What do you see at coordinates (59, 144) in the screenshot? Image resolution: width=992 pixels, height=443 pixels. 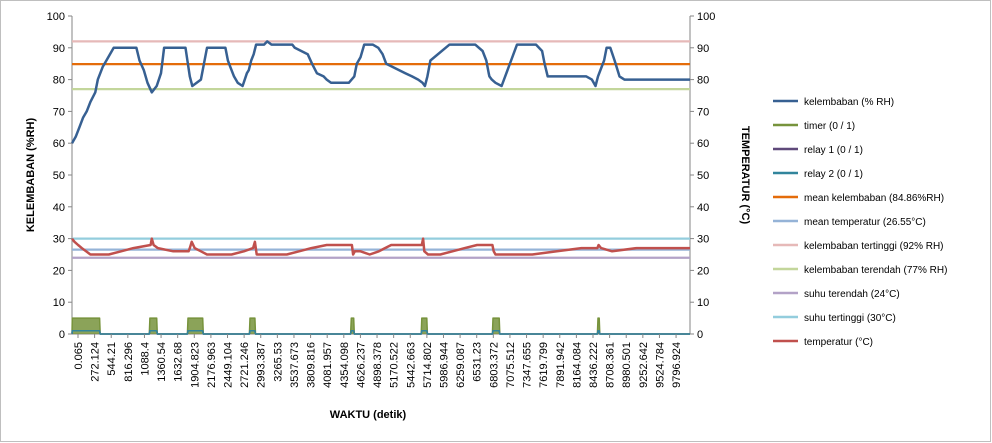 I see `left-tick-label: 60` at bounding box center [59, 144].